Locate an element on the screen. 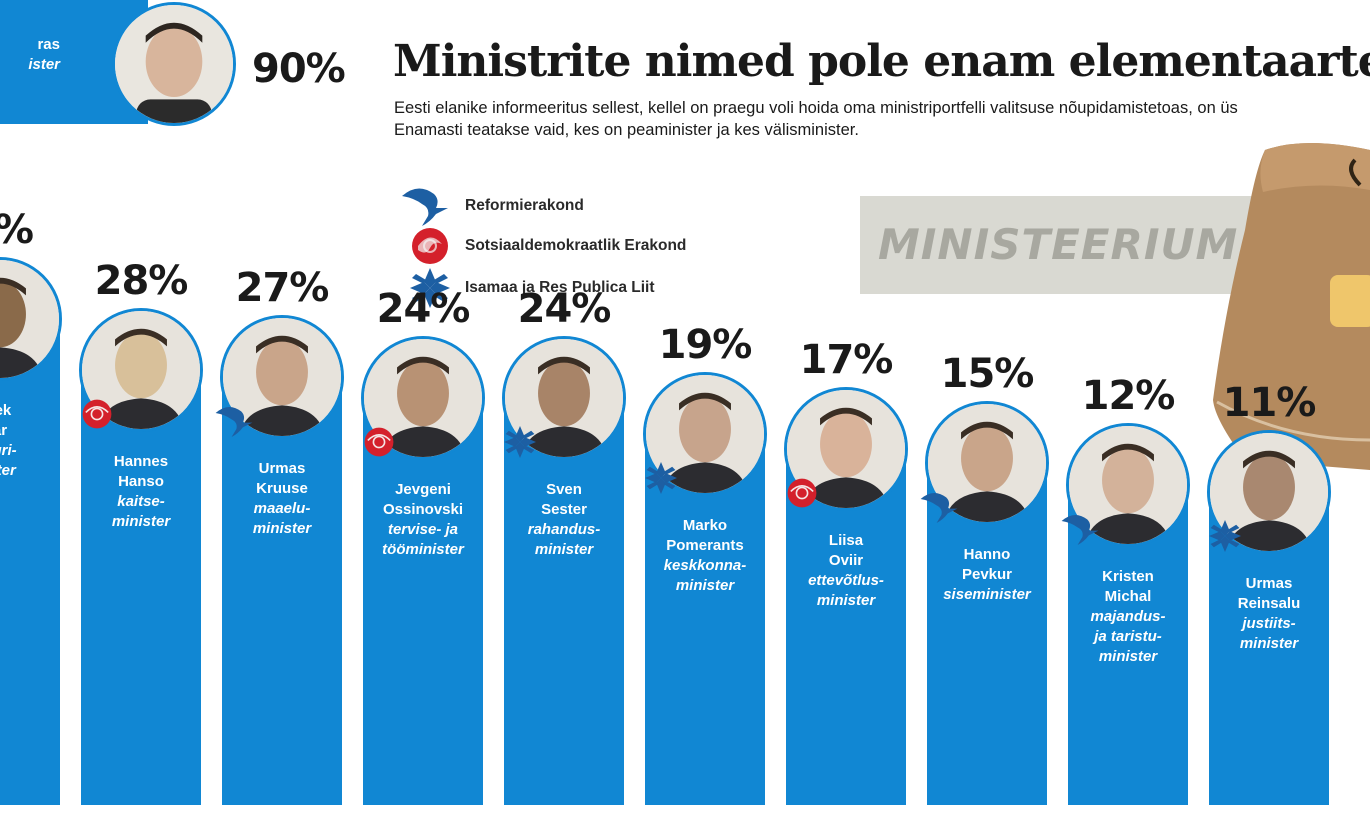  value-label-7: 17% is located at coordinates (846, 359).